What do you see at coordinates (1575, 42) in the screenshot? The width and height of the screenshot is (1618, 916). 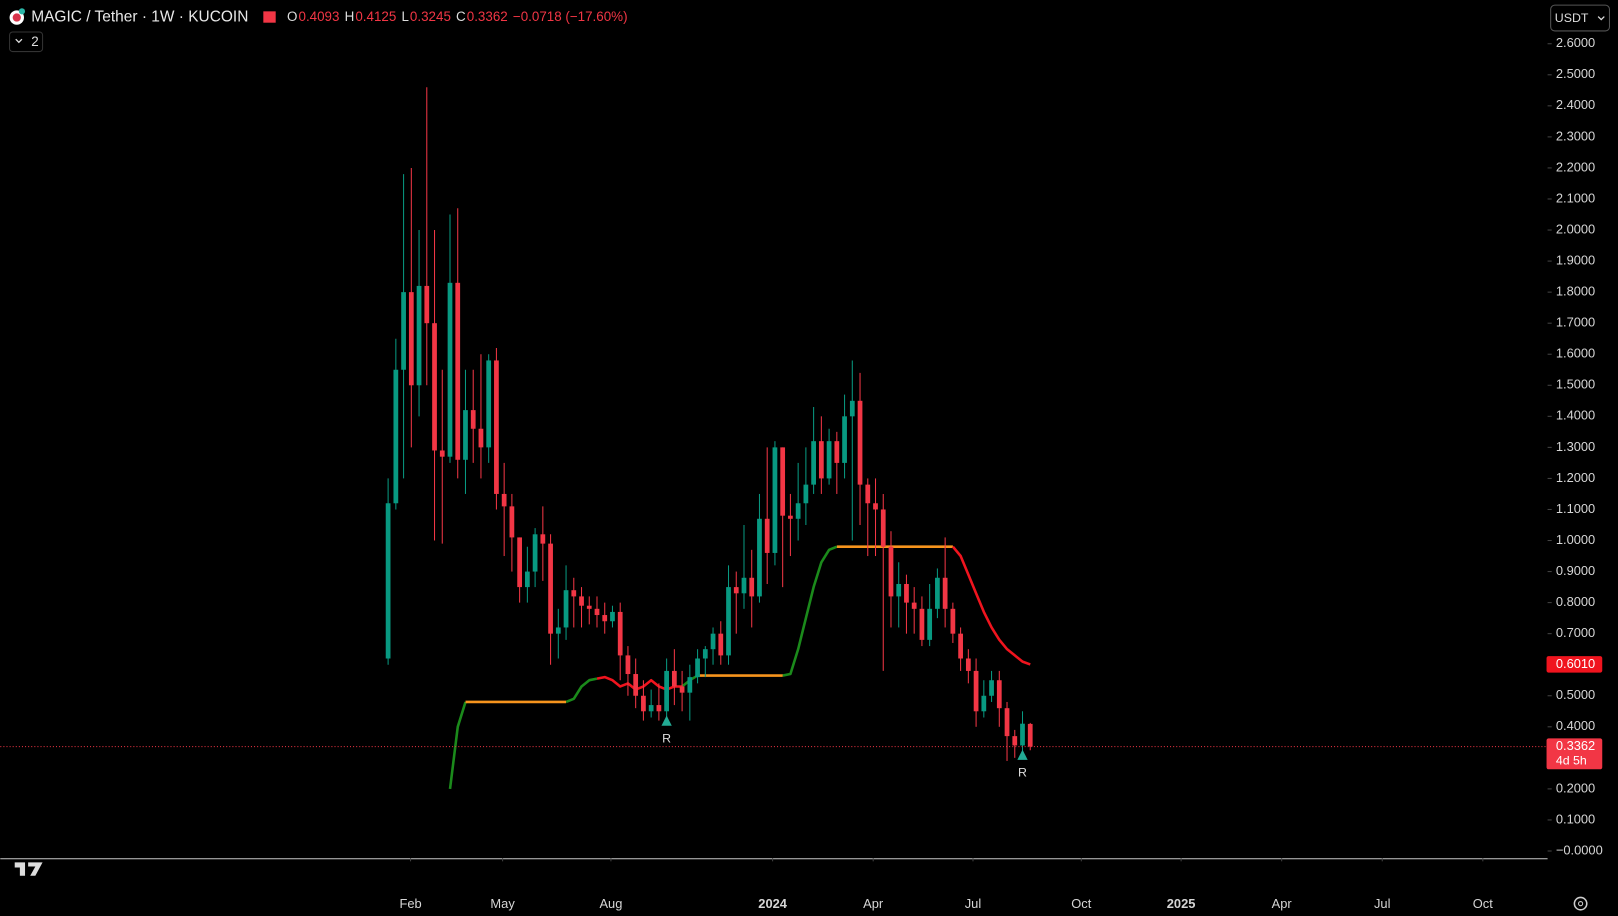 I see `y-tick-label: 2.6000` at bounding box center [1575, 42].